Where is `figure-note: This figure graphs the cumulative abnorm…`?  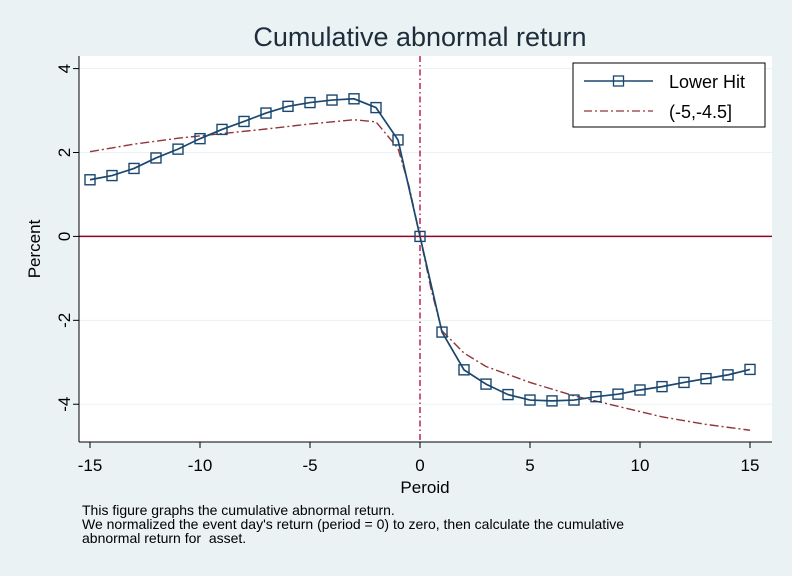 figure-note: This figure graphs the cumulative abnorm… is located at coordinates (353, 524).